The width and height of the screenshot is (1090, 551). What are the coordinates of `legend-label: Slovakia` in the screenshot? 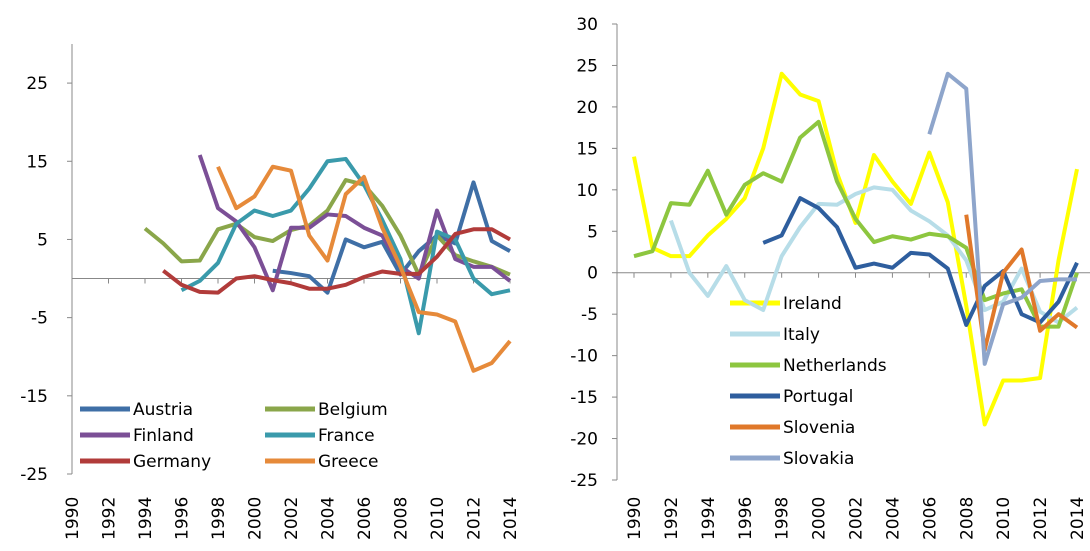 It's located at (818, 459).